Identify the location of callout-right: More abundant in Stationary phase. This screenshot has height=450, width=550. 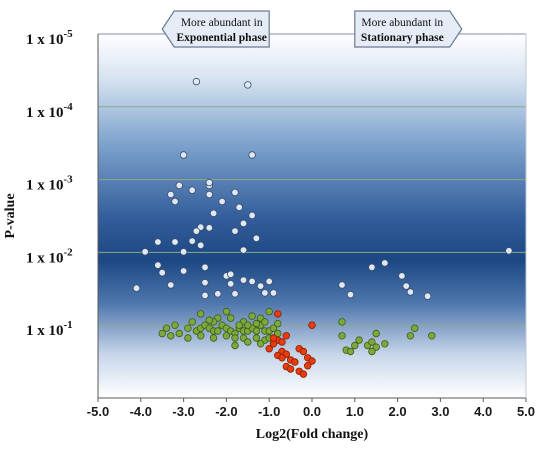
(408, 29).